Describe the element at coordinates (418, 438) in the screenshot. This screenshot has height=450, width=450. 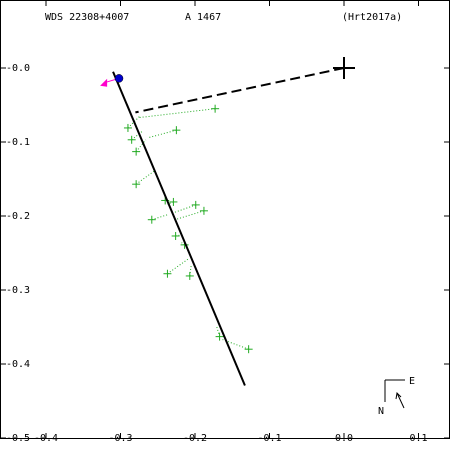
I see `x-tick-label: 0.1` at that location.